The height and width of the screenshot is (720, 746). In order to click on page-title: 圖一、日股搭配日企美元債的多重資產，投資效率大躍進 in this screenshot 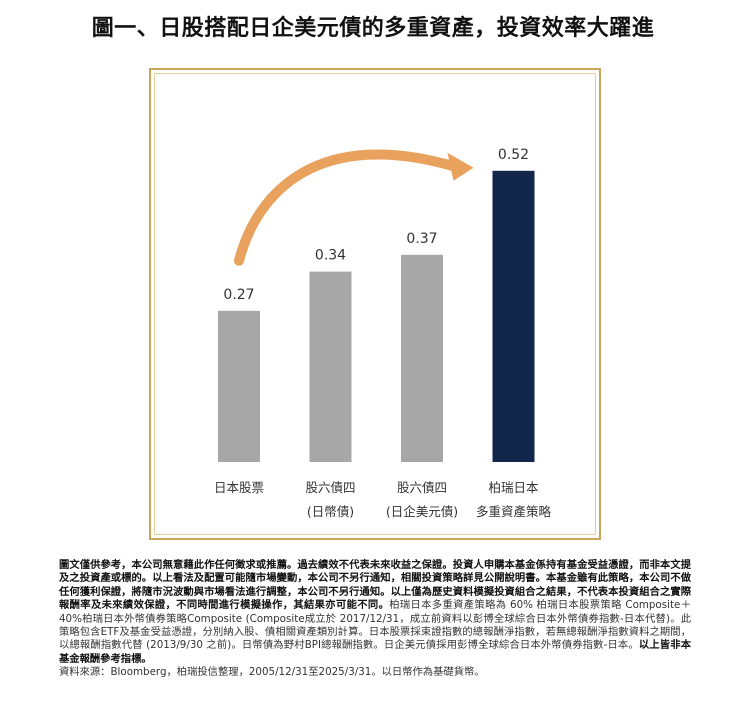, I will do `click(373, 28)`.